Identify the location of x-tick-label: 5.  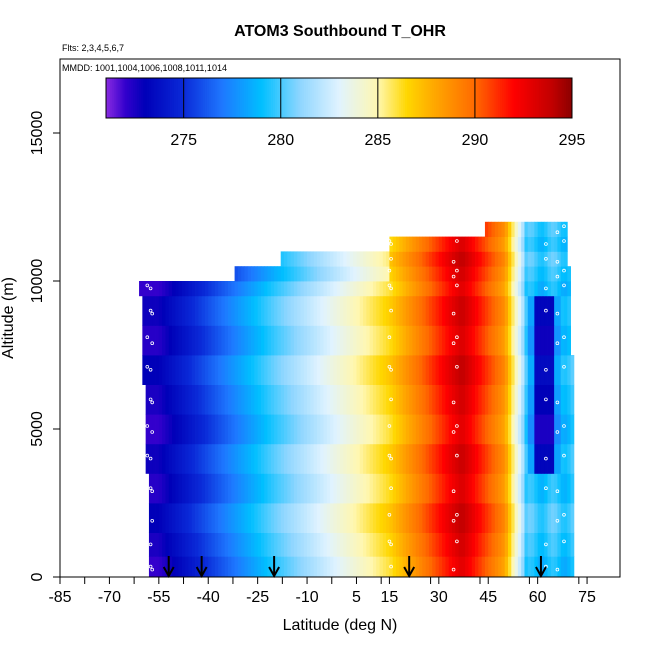
(356, 597).